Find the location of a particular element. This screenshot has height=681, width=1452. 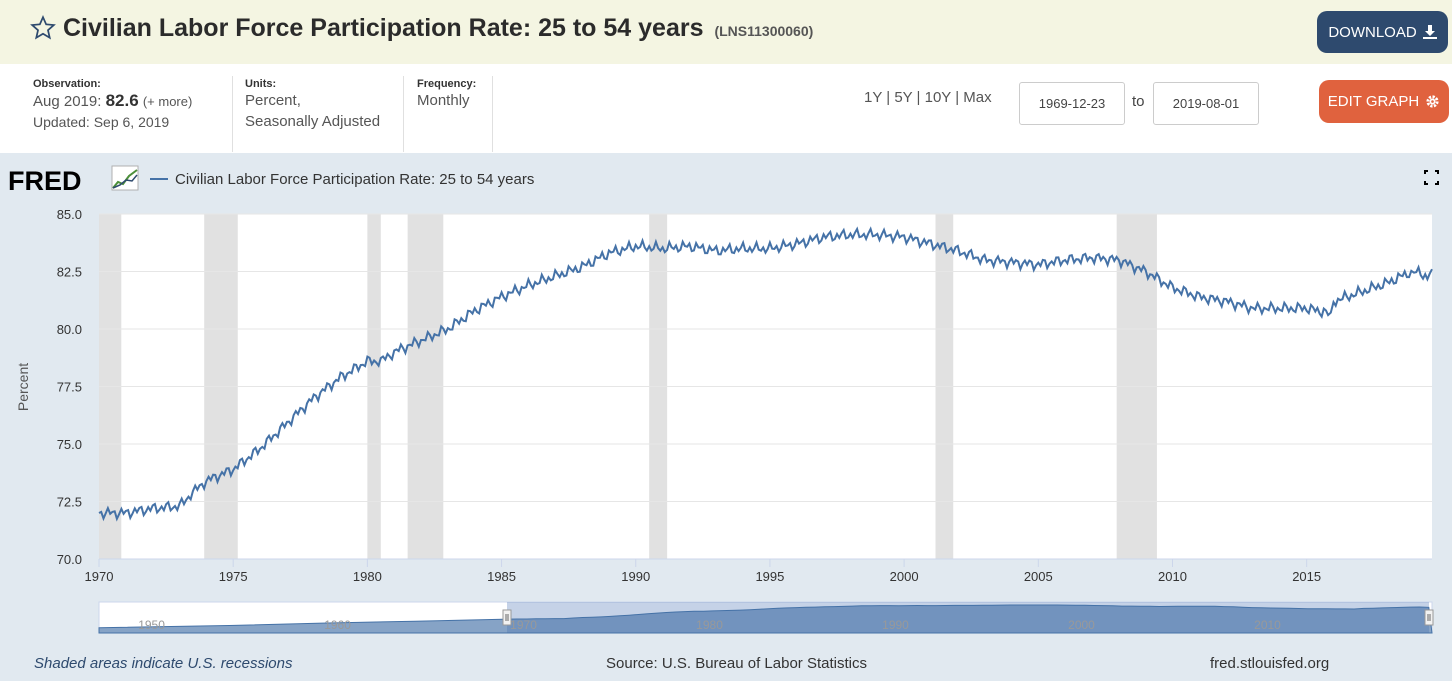

navigator: 1950 1960 1970 1980 1990 2000 2010 is located at coordinates (766, 617).